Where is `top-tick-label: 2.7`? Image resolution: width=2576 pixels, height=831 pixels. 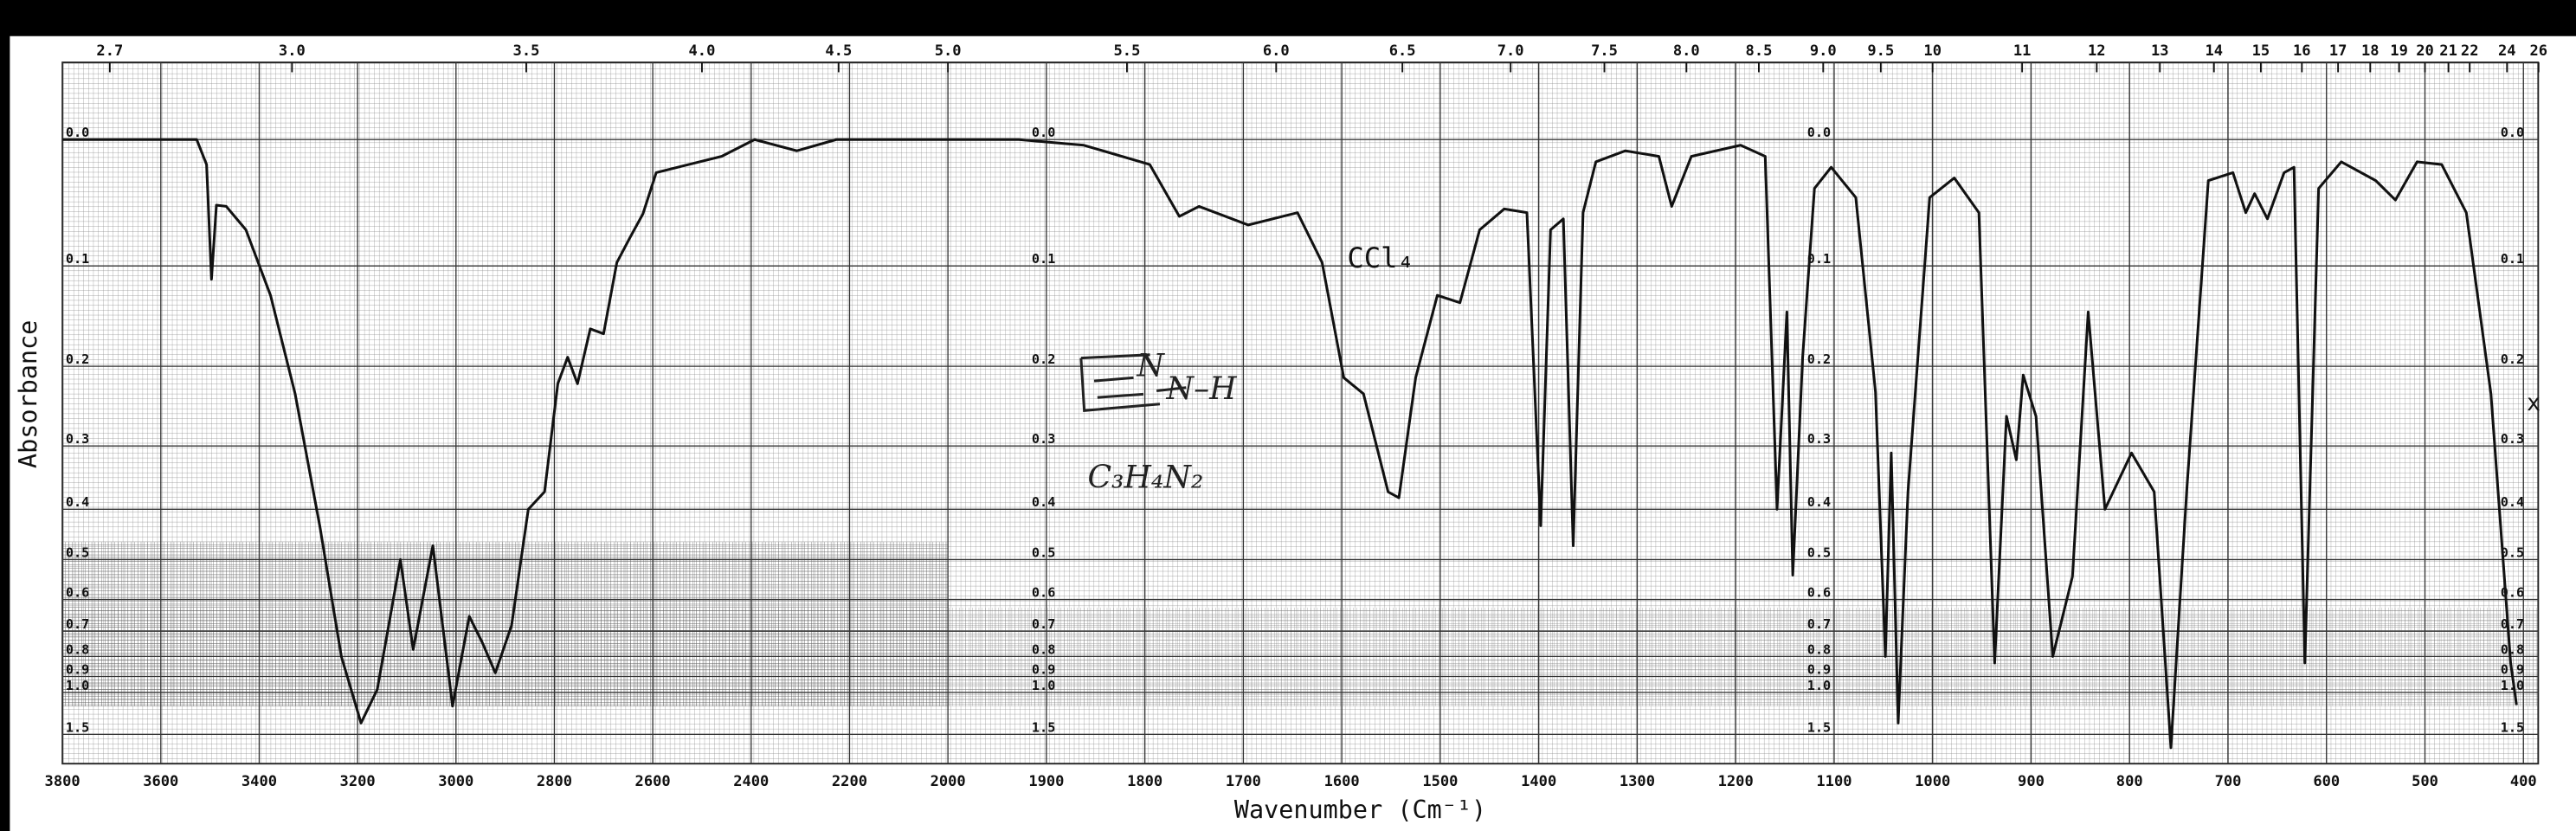 top-tick-label: 2.7 is located at coordinates (109, 51).